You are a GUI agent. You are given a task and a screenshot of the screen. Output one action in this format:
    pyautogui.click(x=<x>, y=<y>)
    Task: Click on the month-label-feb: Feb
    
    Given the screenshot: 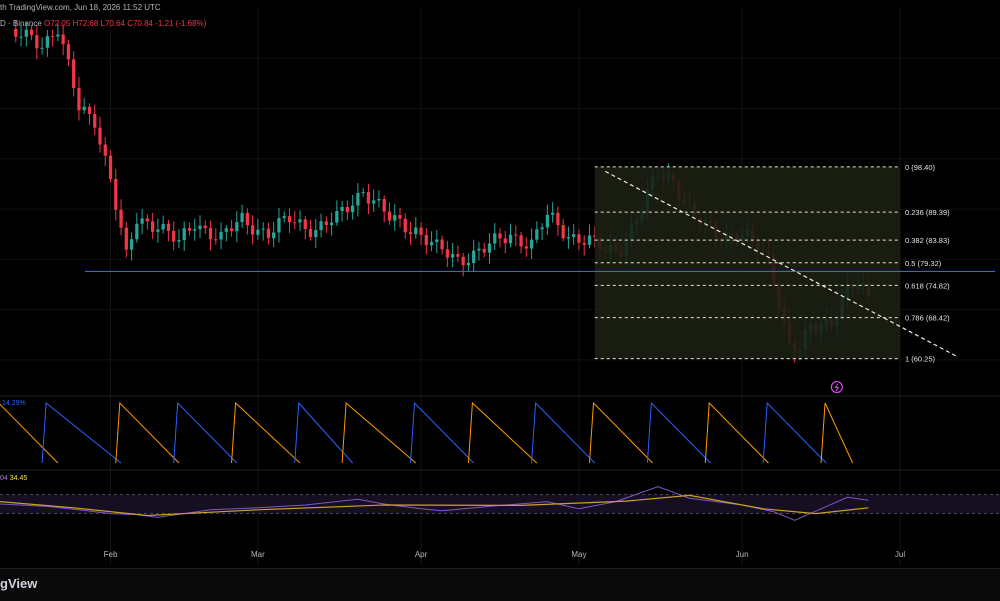 What is the action you would take?
    pyautogui.click(x=111, y=554)
    